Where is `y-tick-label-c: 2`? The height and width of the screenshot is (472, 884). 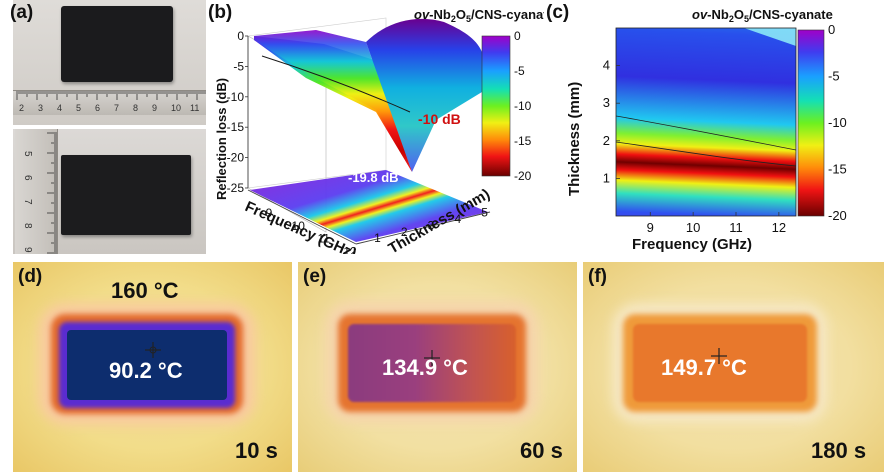 y-tick-label-c: 2 is located at coordinates (606, 140).